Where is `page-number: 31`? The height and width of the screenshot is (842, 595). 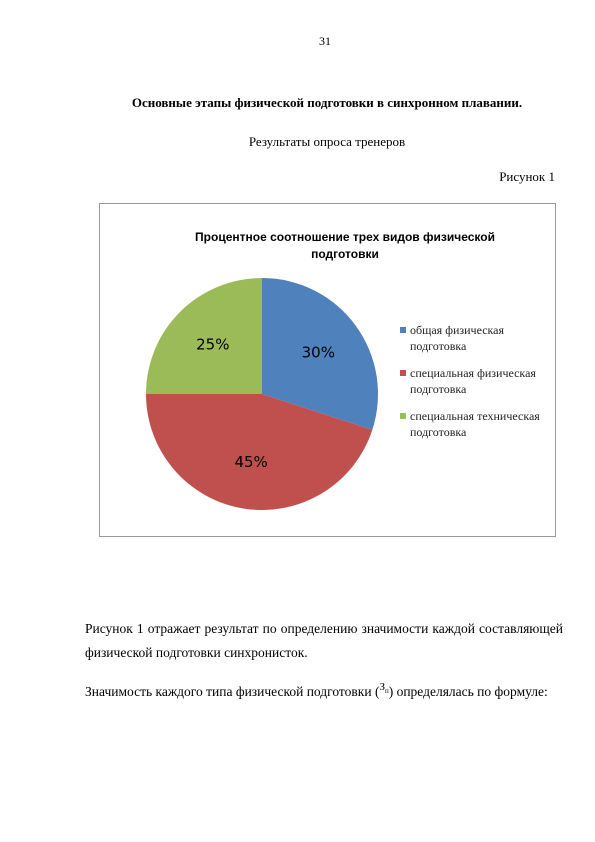 page-number: 31 is located at coordinates (325, 41).